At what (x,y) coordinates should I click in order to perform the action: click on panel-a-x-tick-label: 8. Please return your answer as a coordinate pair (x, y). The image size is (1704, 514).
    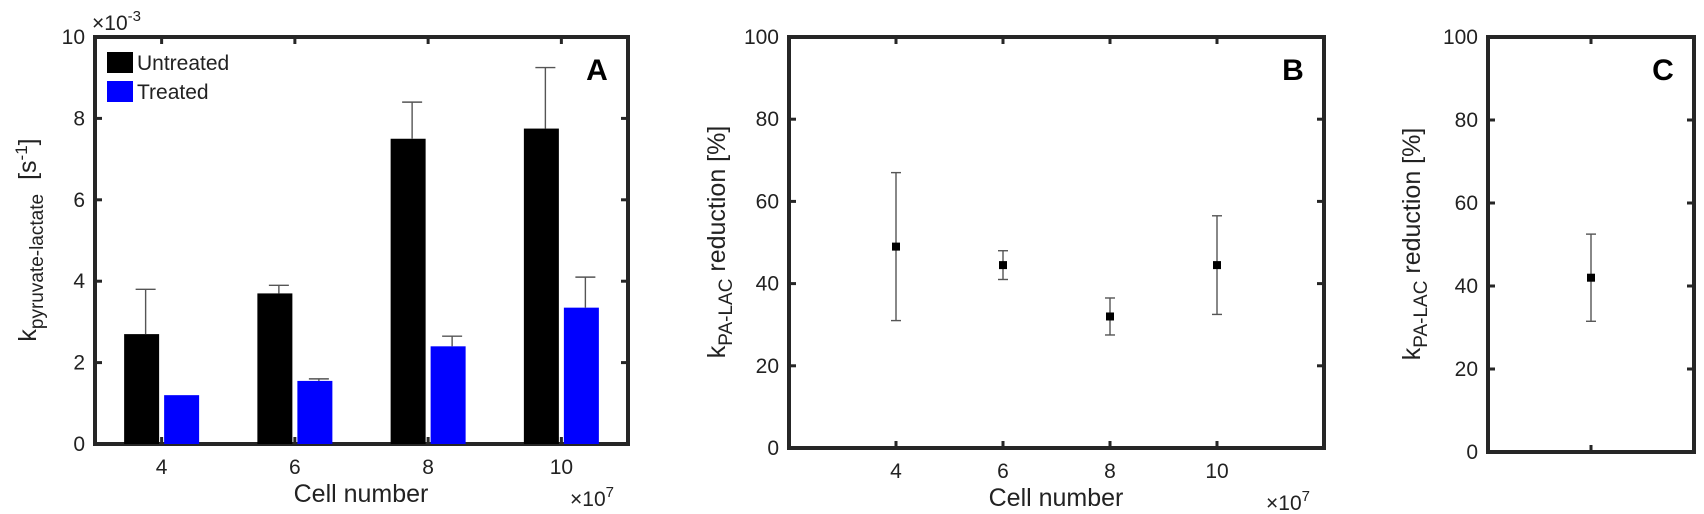
    Looking at the image, I should click on (428, 467).